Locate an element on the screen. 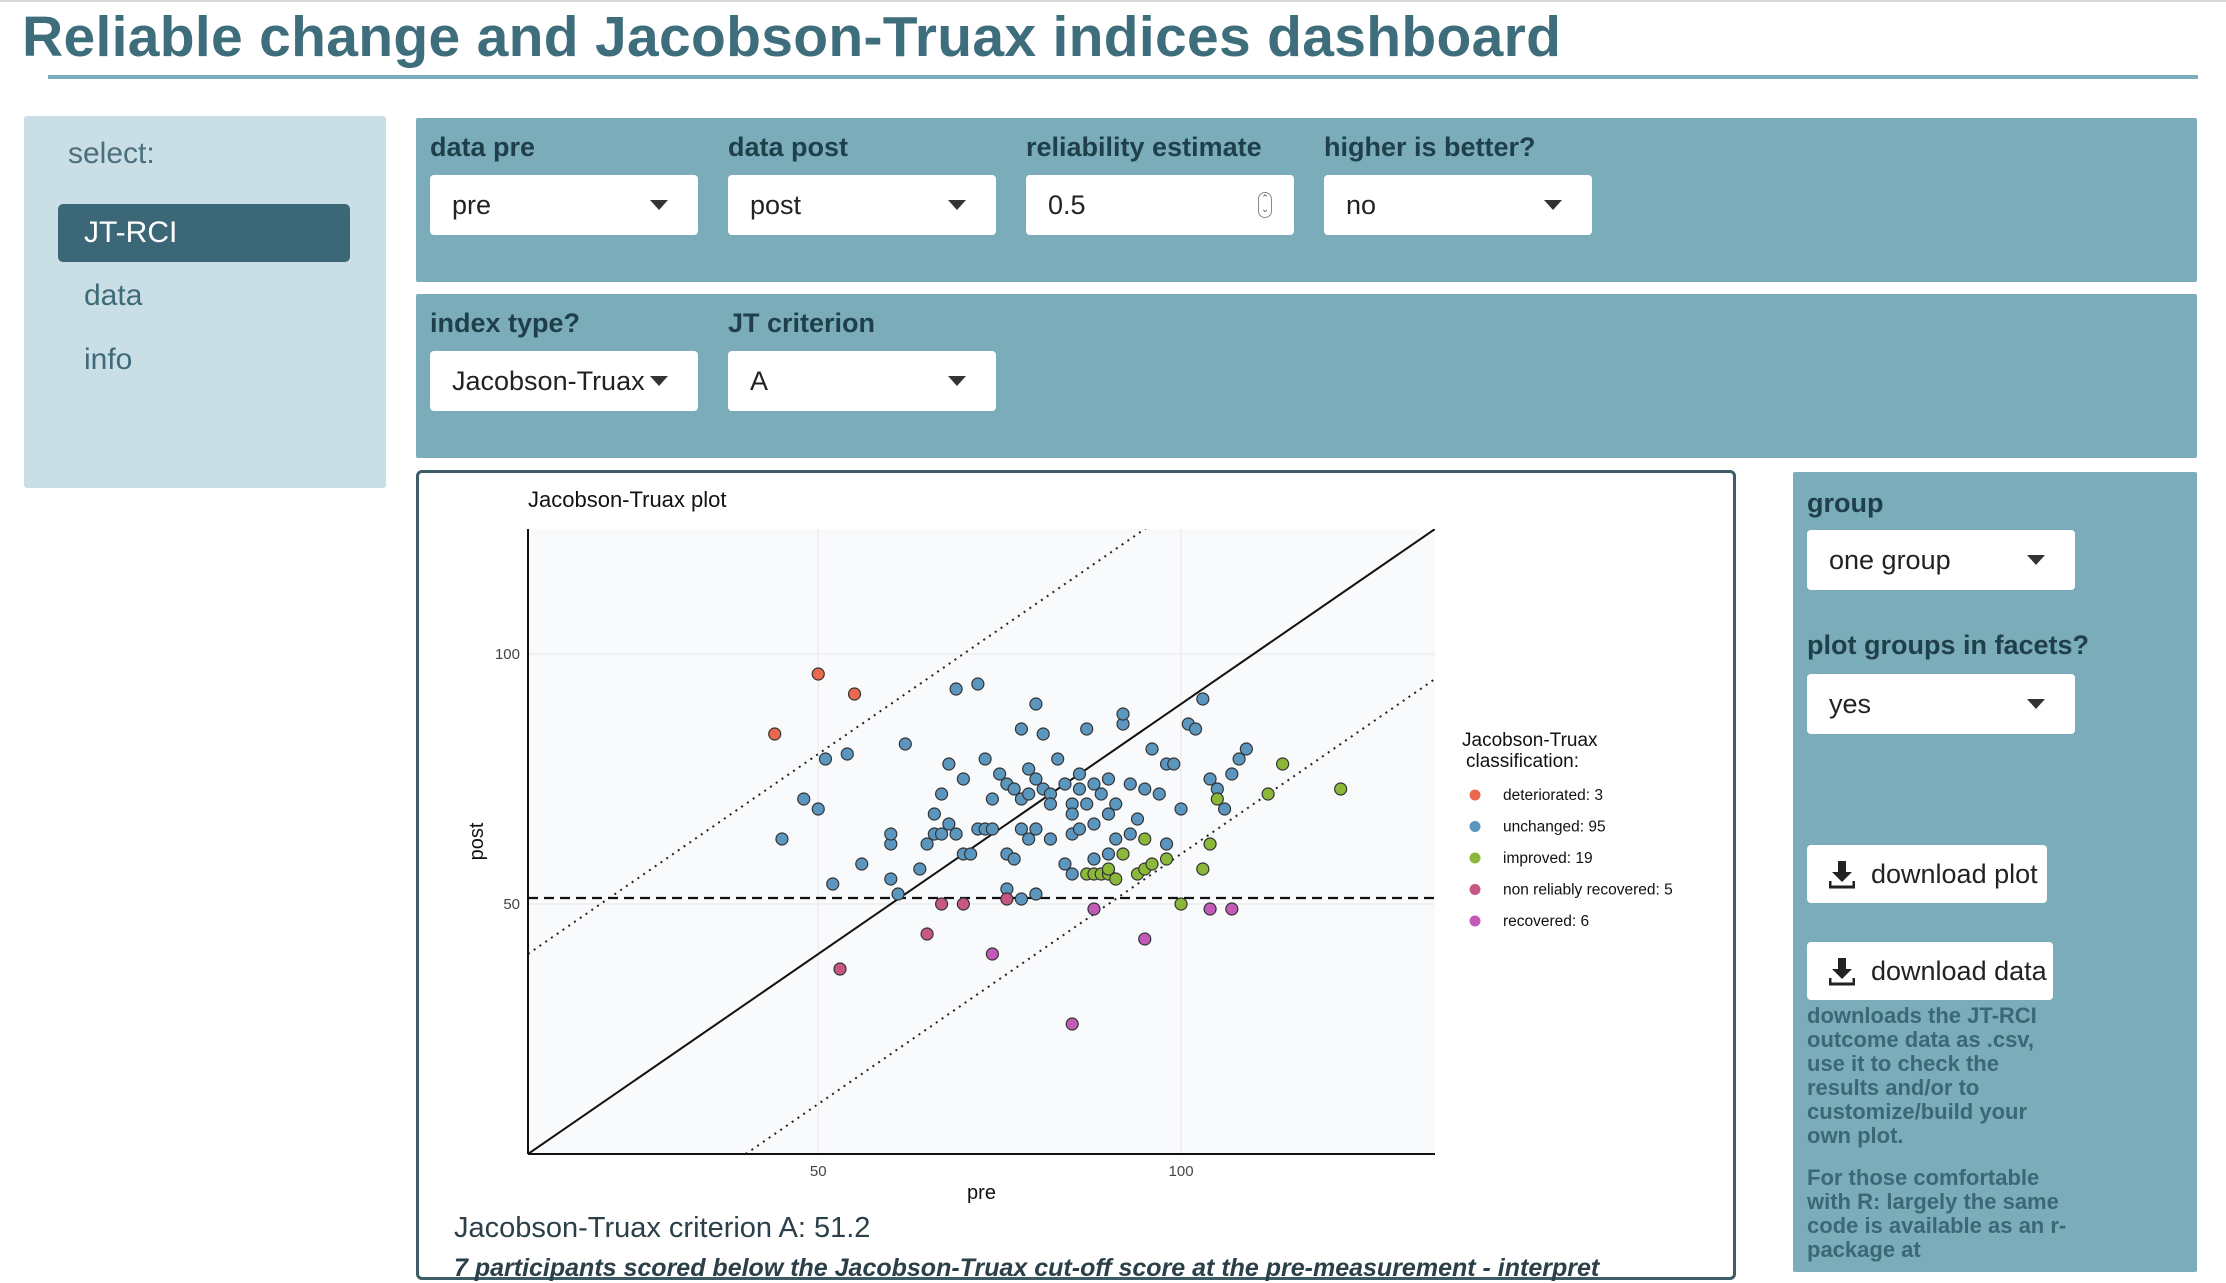 Image resolution: width=2226 pixels, height=1283 pixels. sidebar-item-info: info is located at coordinates (108, 359).